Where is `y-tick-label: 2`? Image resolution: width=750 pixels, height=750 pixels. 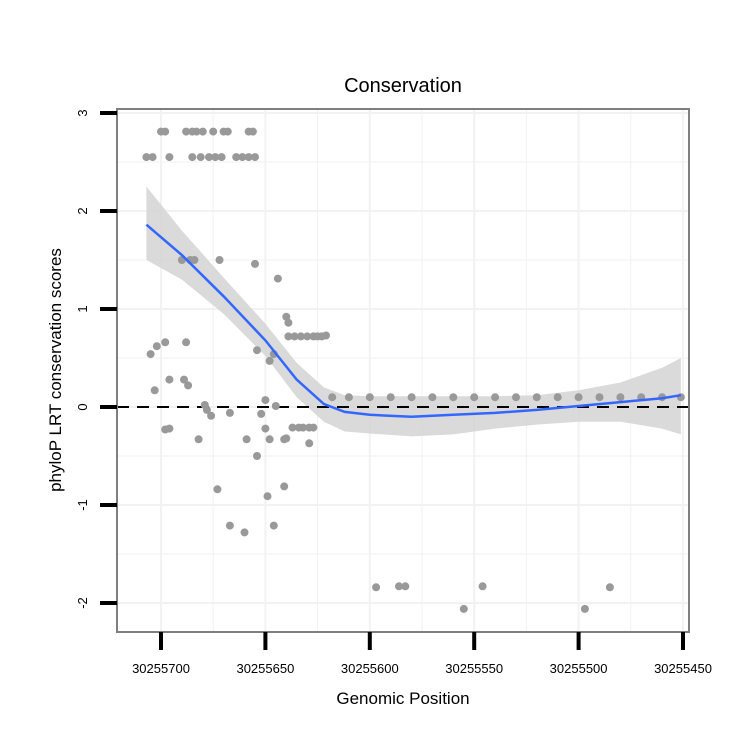 y-tick-label: 2 is located at coordinates (82, 210).